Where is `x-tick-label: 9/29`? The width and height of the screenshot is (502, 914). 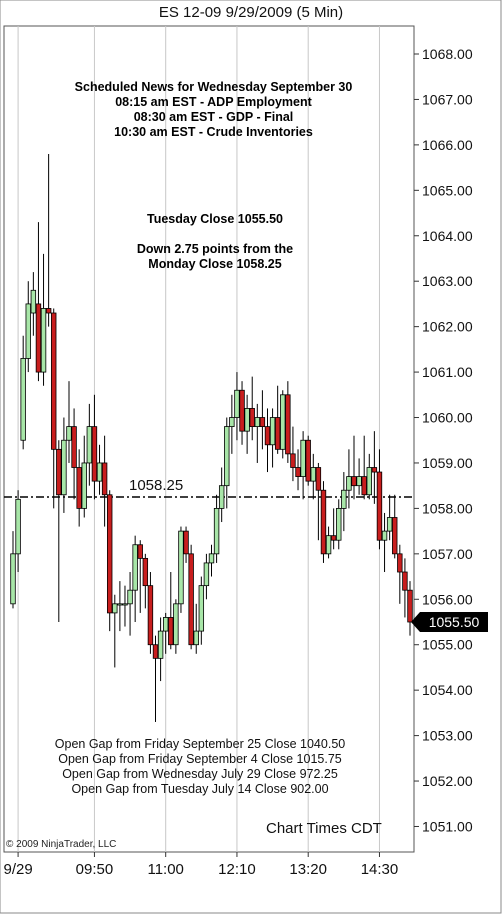
x-tick-label: 9/29 is located at coordinates (17, 869).